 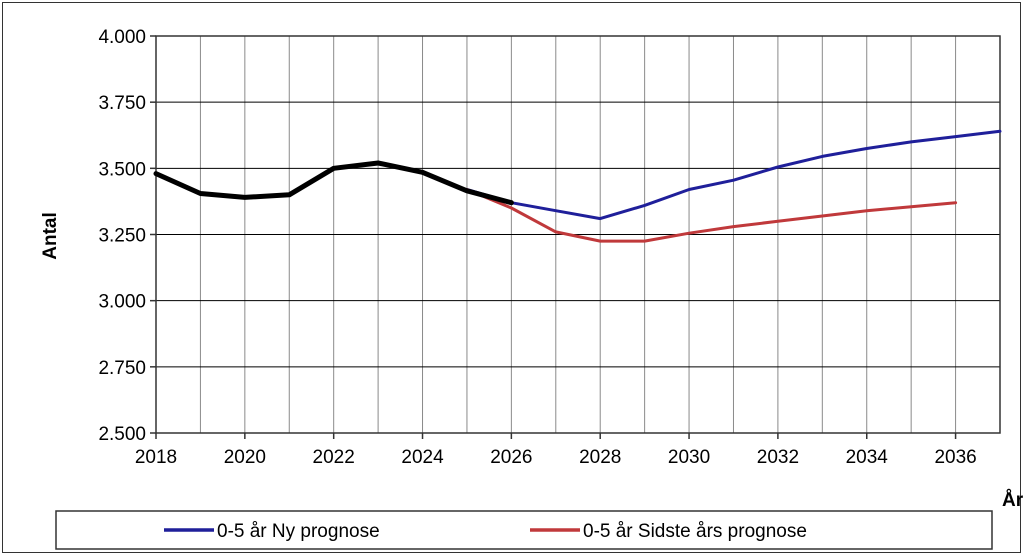 I want to click on x-tick-label: 2018, so click(x=156, y=457).